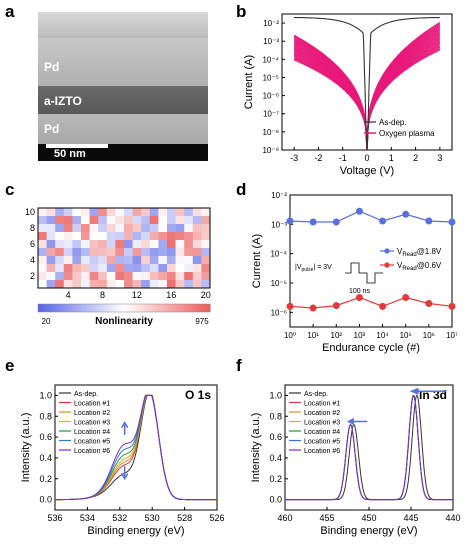 The height and width of the screenshot is (550, 466). What do you see at coordinates (275, 416) in the screenshot?
I see `f-y-tick-label: 0.8` at bounding box center [275, 416].